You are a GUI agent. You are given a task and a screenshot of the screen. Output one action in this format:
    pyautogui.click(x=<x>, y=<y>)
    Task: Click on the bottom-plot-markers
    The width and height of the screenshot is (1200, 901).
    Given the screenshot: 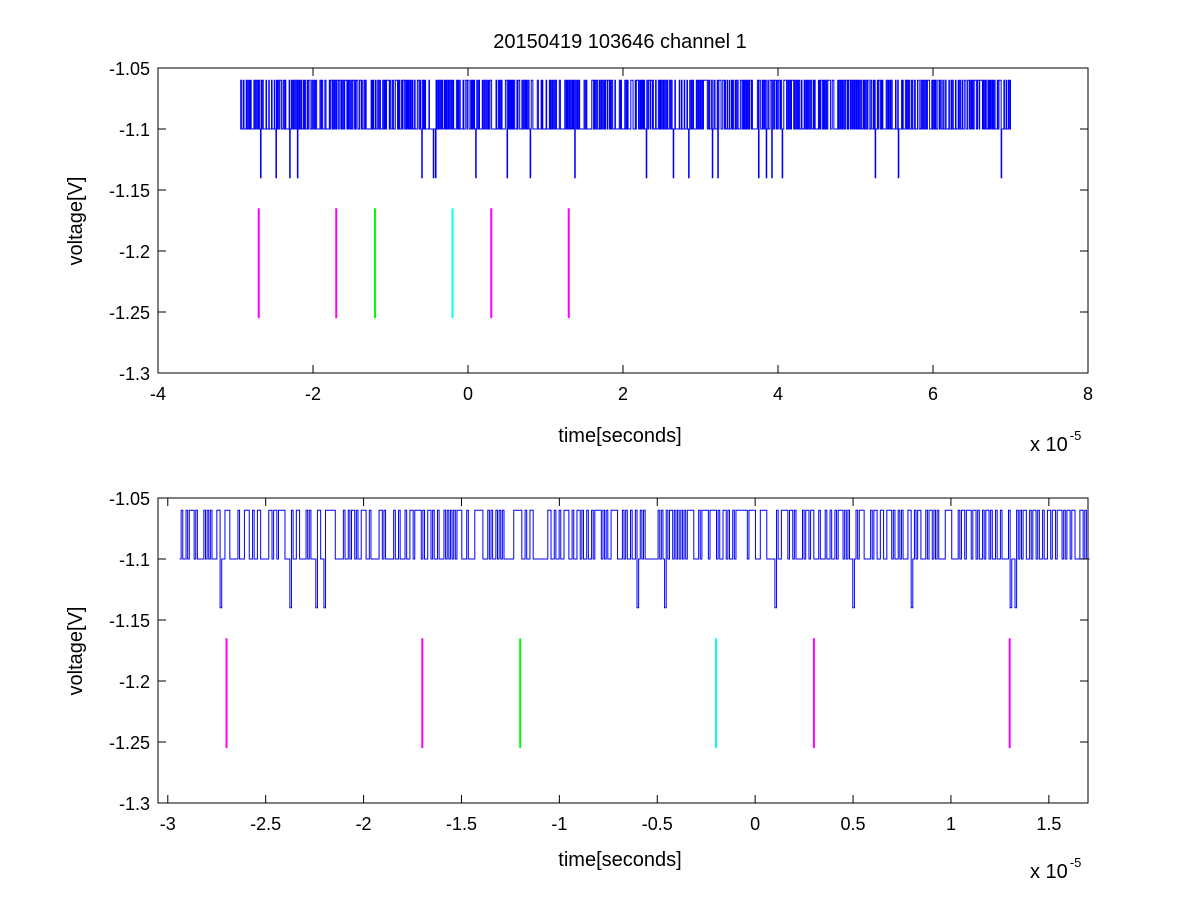 What is the action you would take?
    pyautogui.click(x=618, y=693)
    